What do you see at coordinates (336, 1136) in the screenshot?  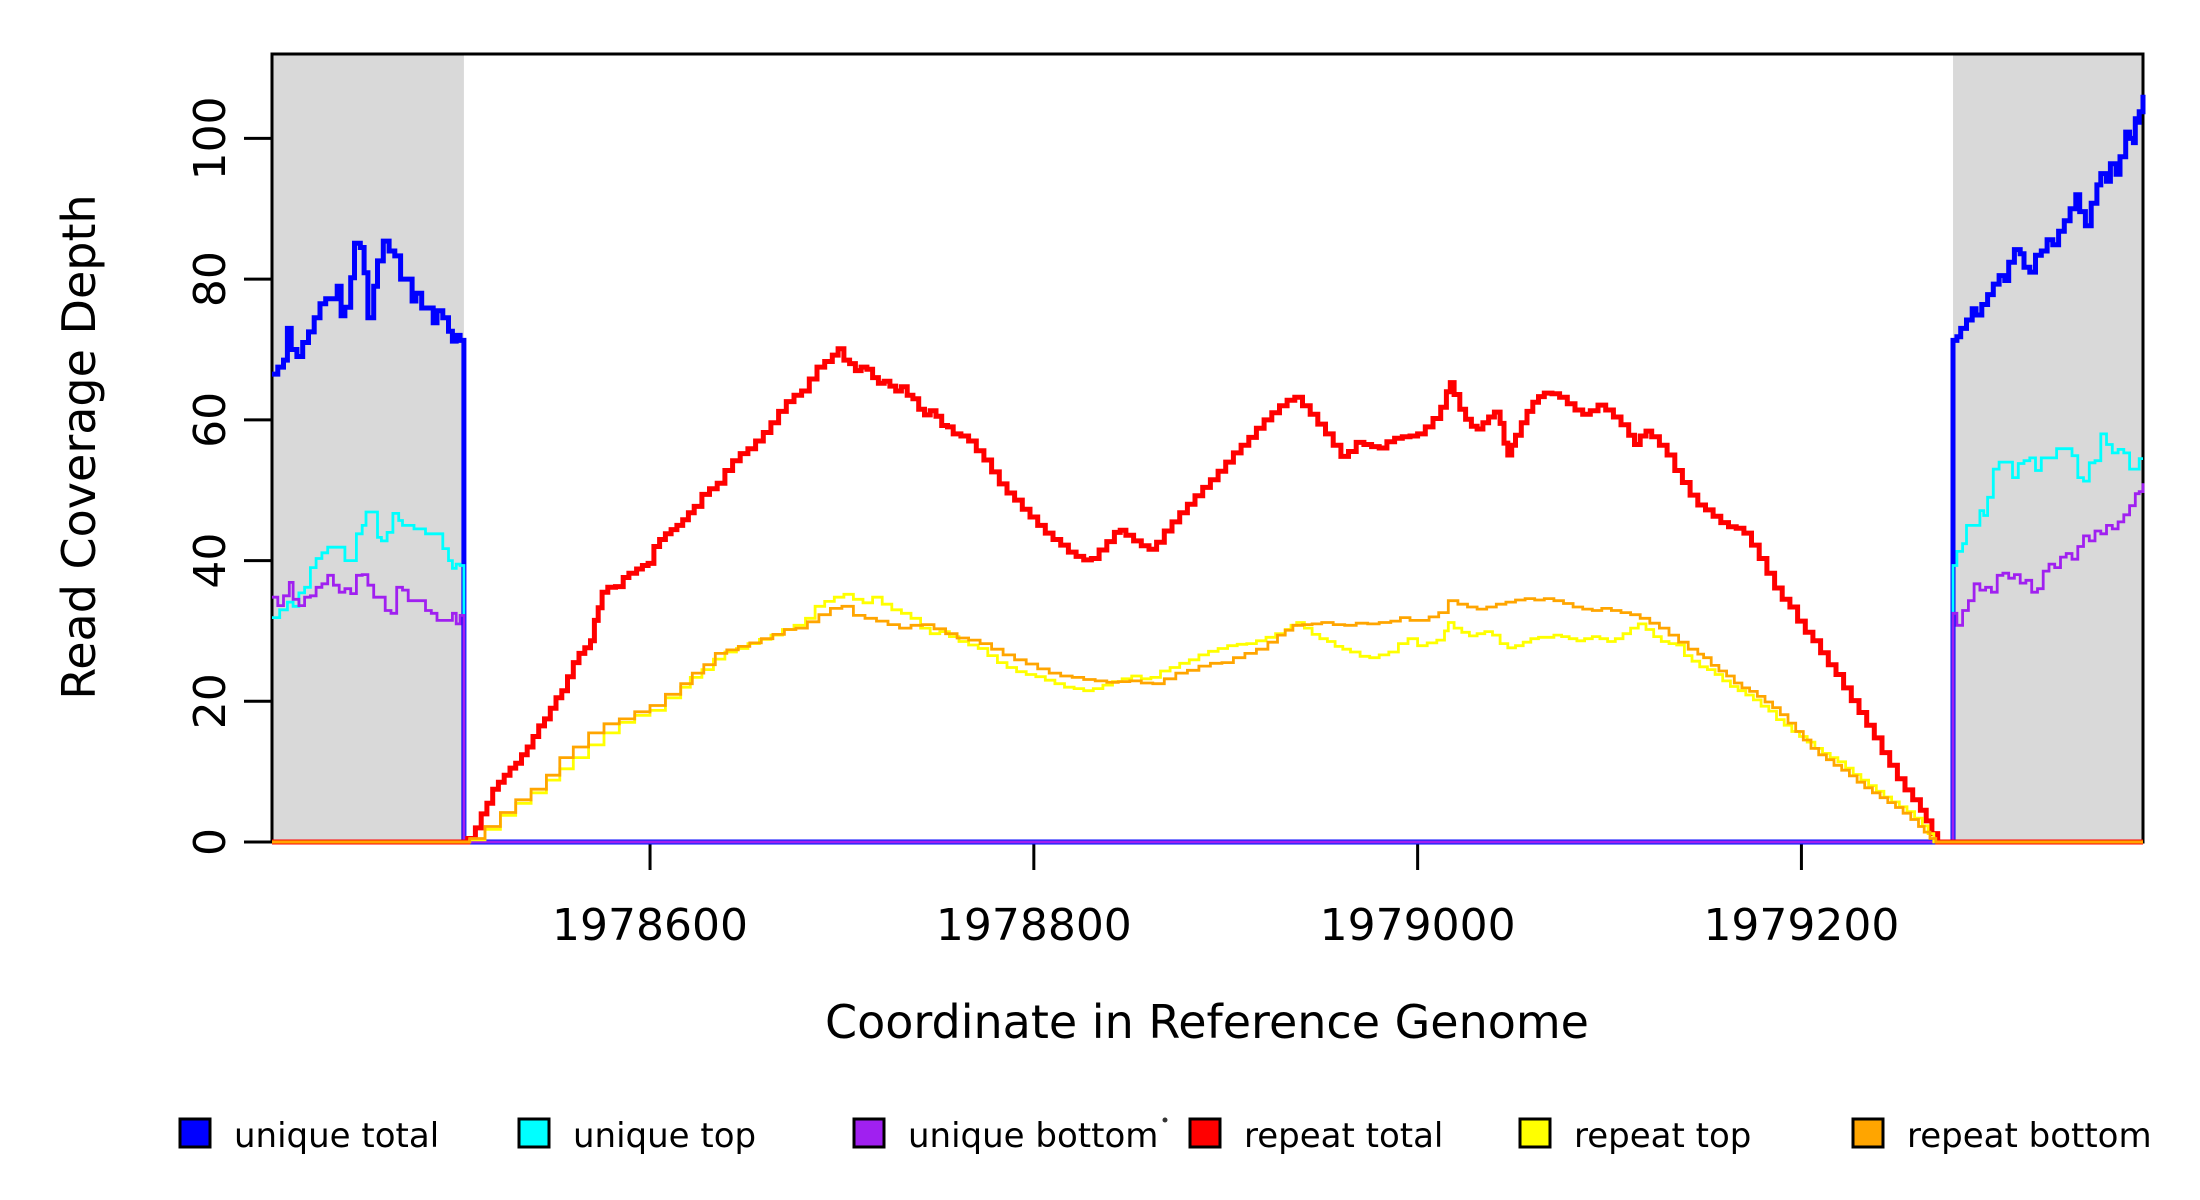 I see `legend-label-unique-total: unique total` at bounding box center [336, 1136].